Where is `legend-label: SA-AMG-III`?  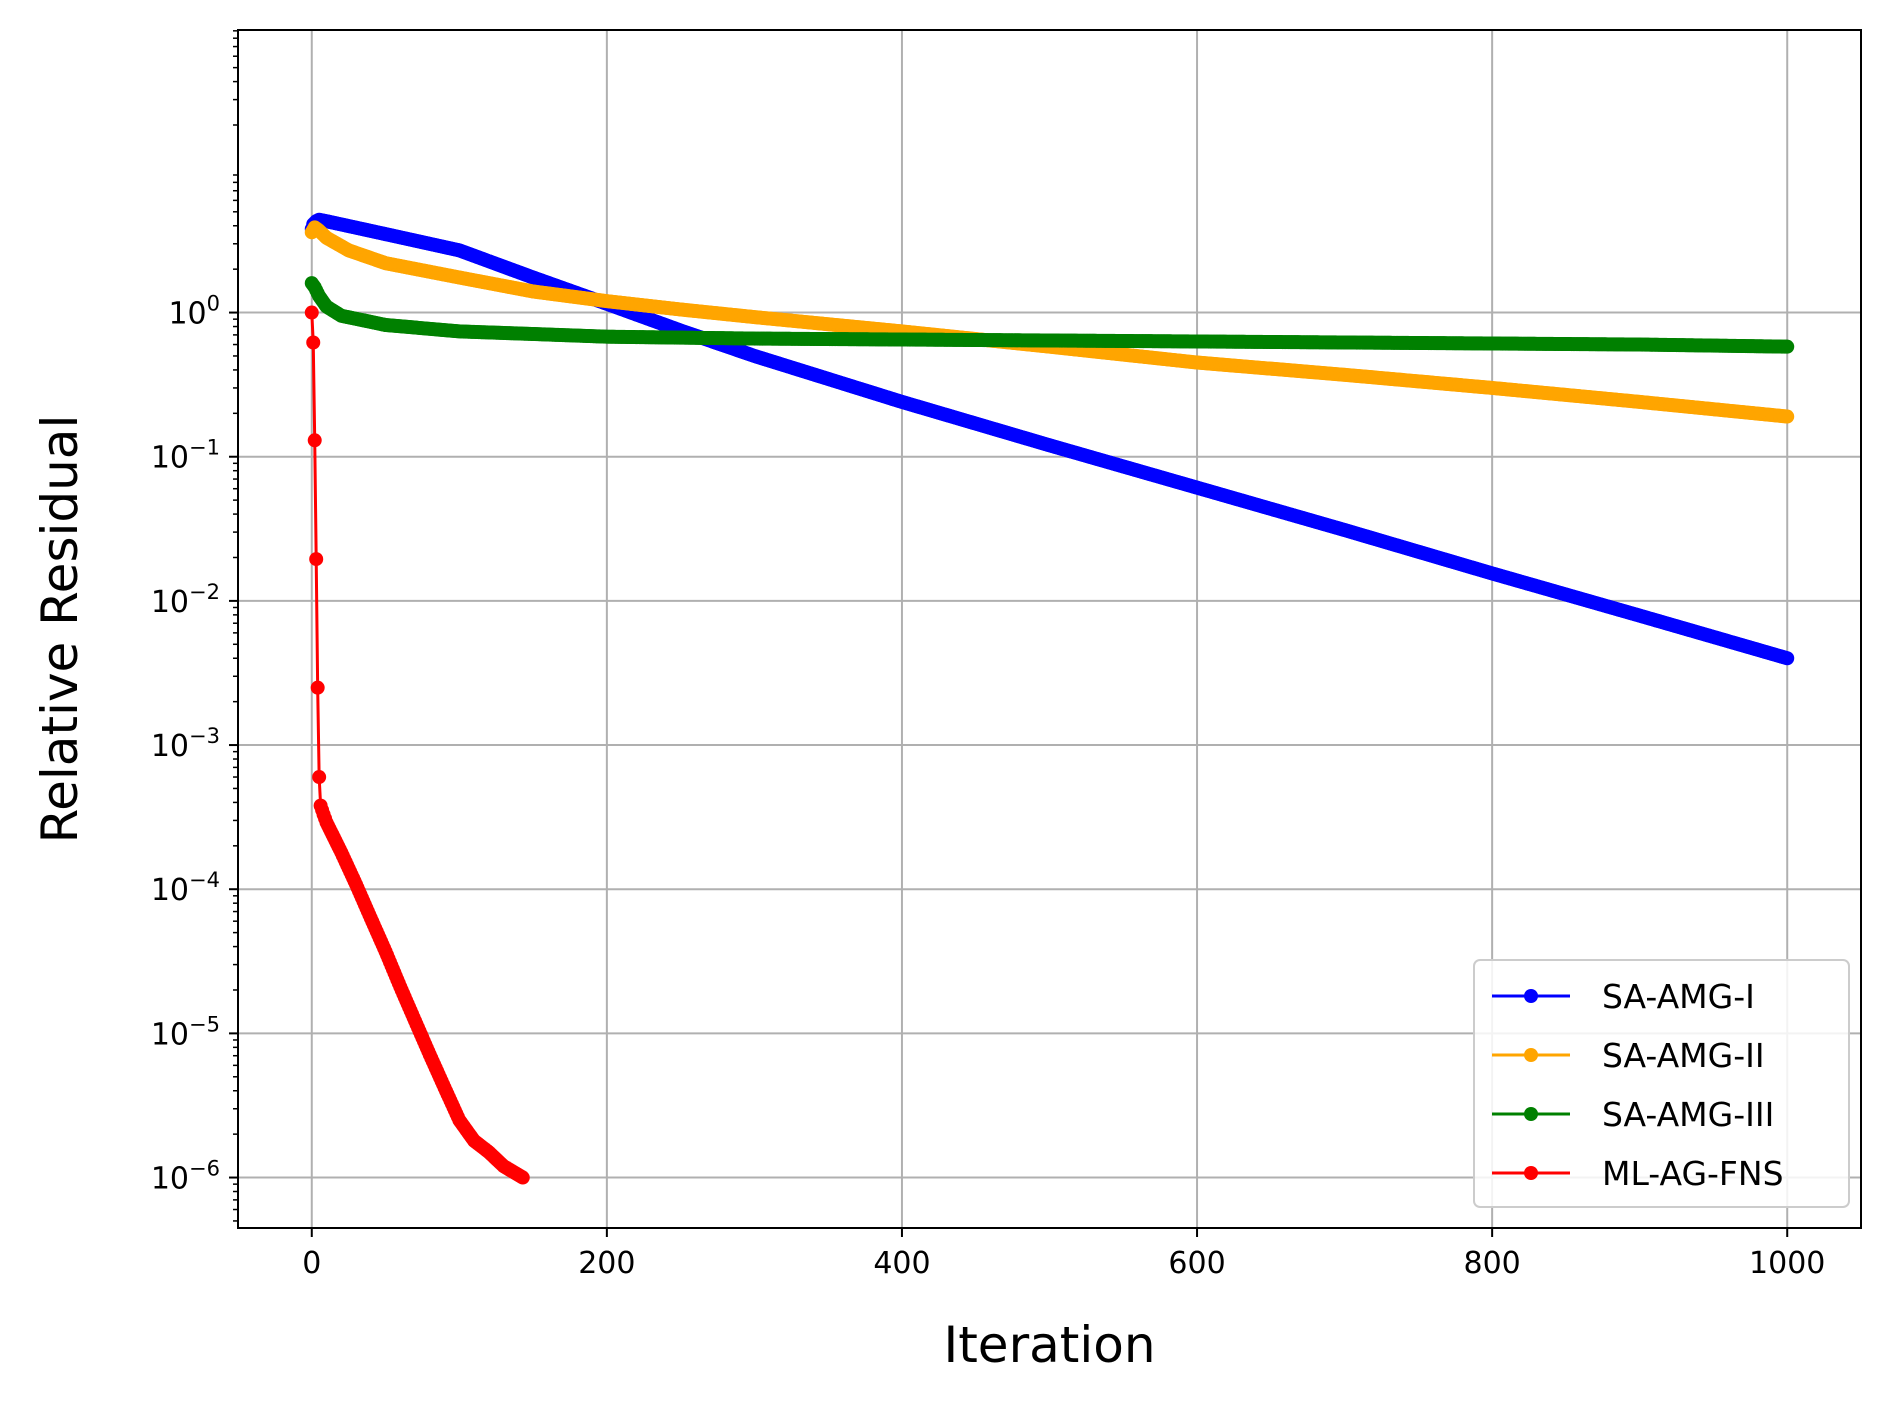 legend-label: SA-AMG-III is located at coordinates (1688, 1114).